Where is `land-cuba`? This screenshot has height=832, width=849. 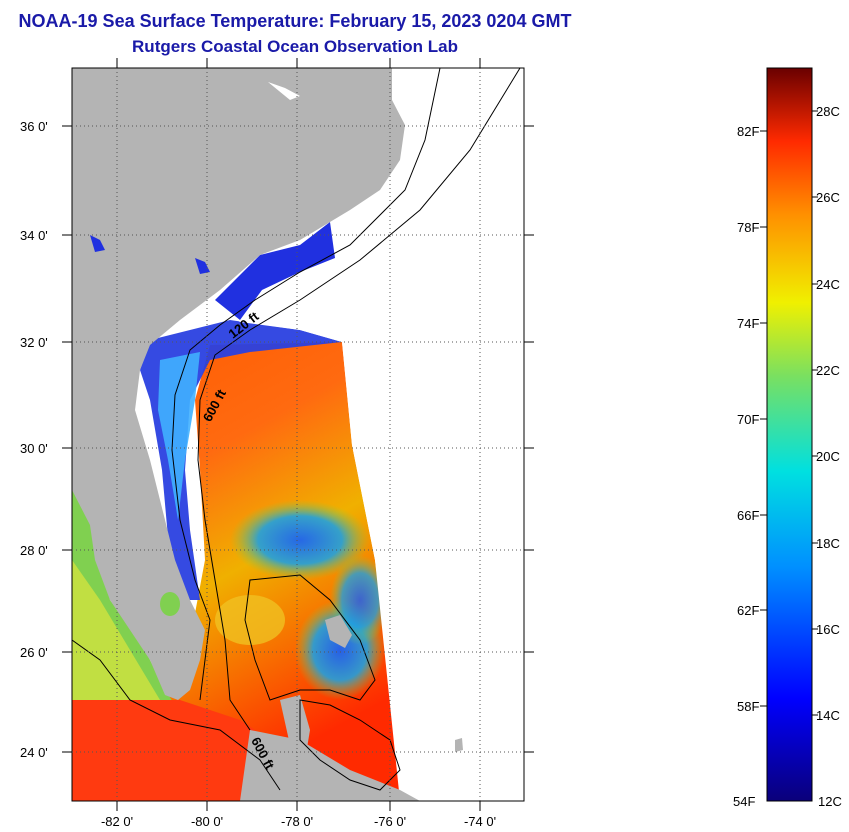 land-cuba is located at coordinates (330, 765).